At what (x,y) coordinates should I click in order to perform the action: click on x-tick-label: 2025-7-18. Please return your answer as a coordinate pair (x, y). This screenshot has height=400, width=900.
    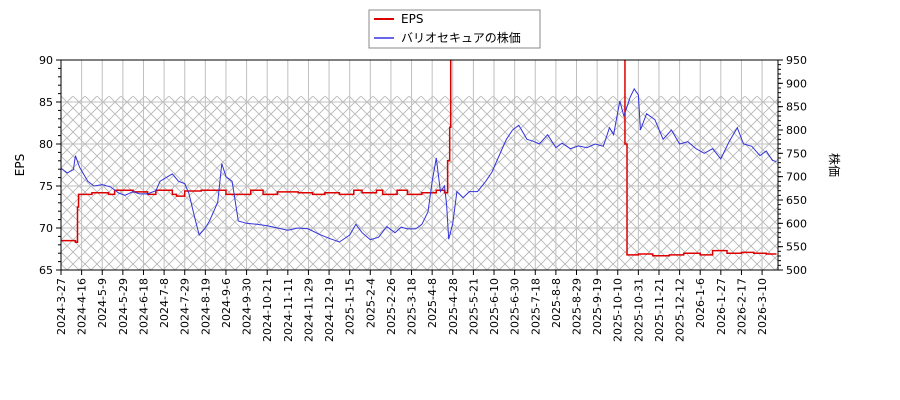
    Looking at the image, I should click on (535, 306).